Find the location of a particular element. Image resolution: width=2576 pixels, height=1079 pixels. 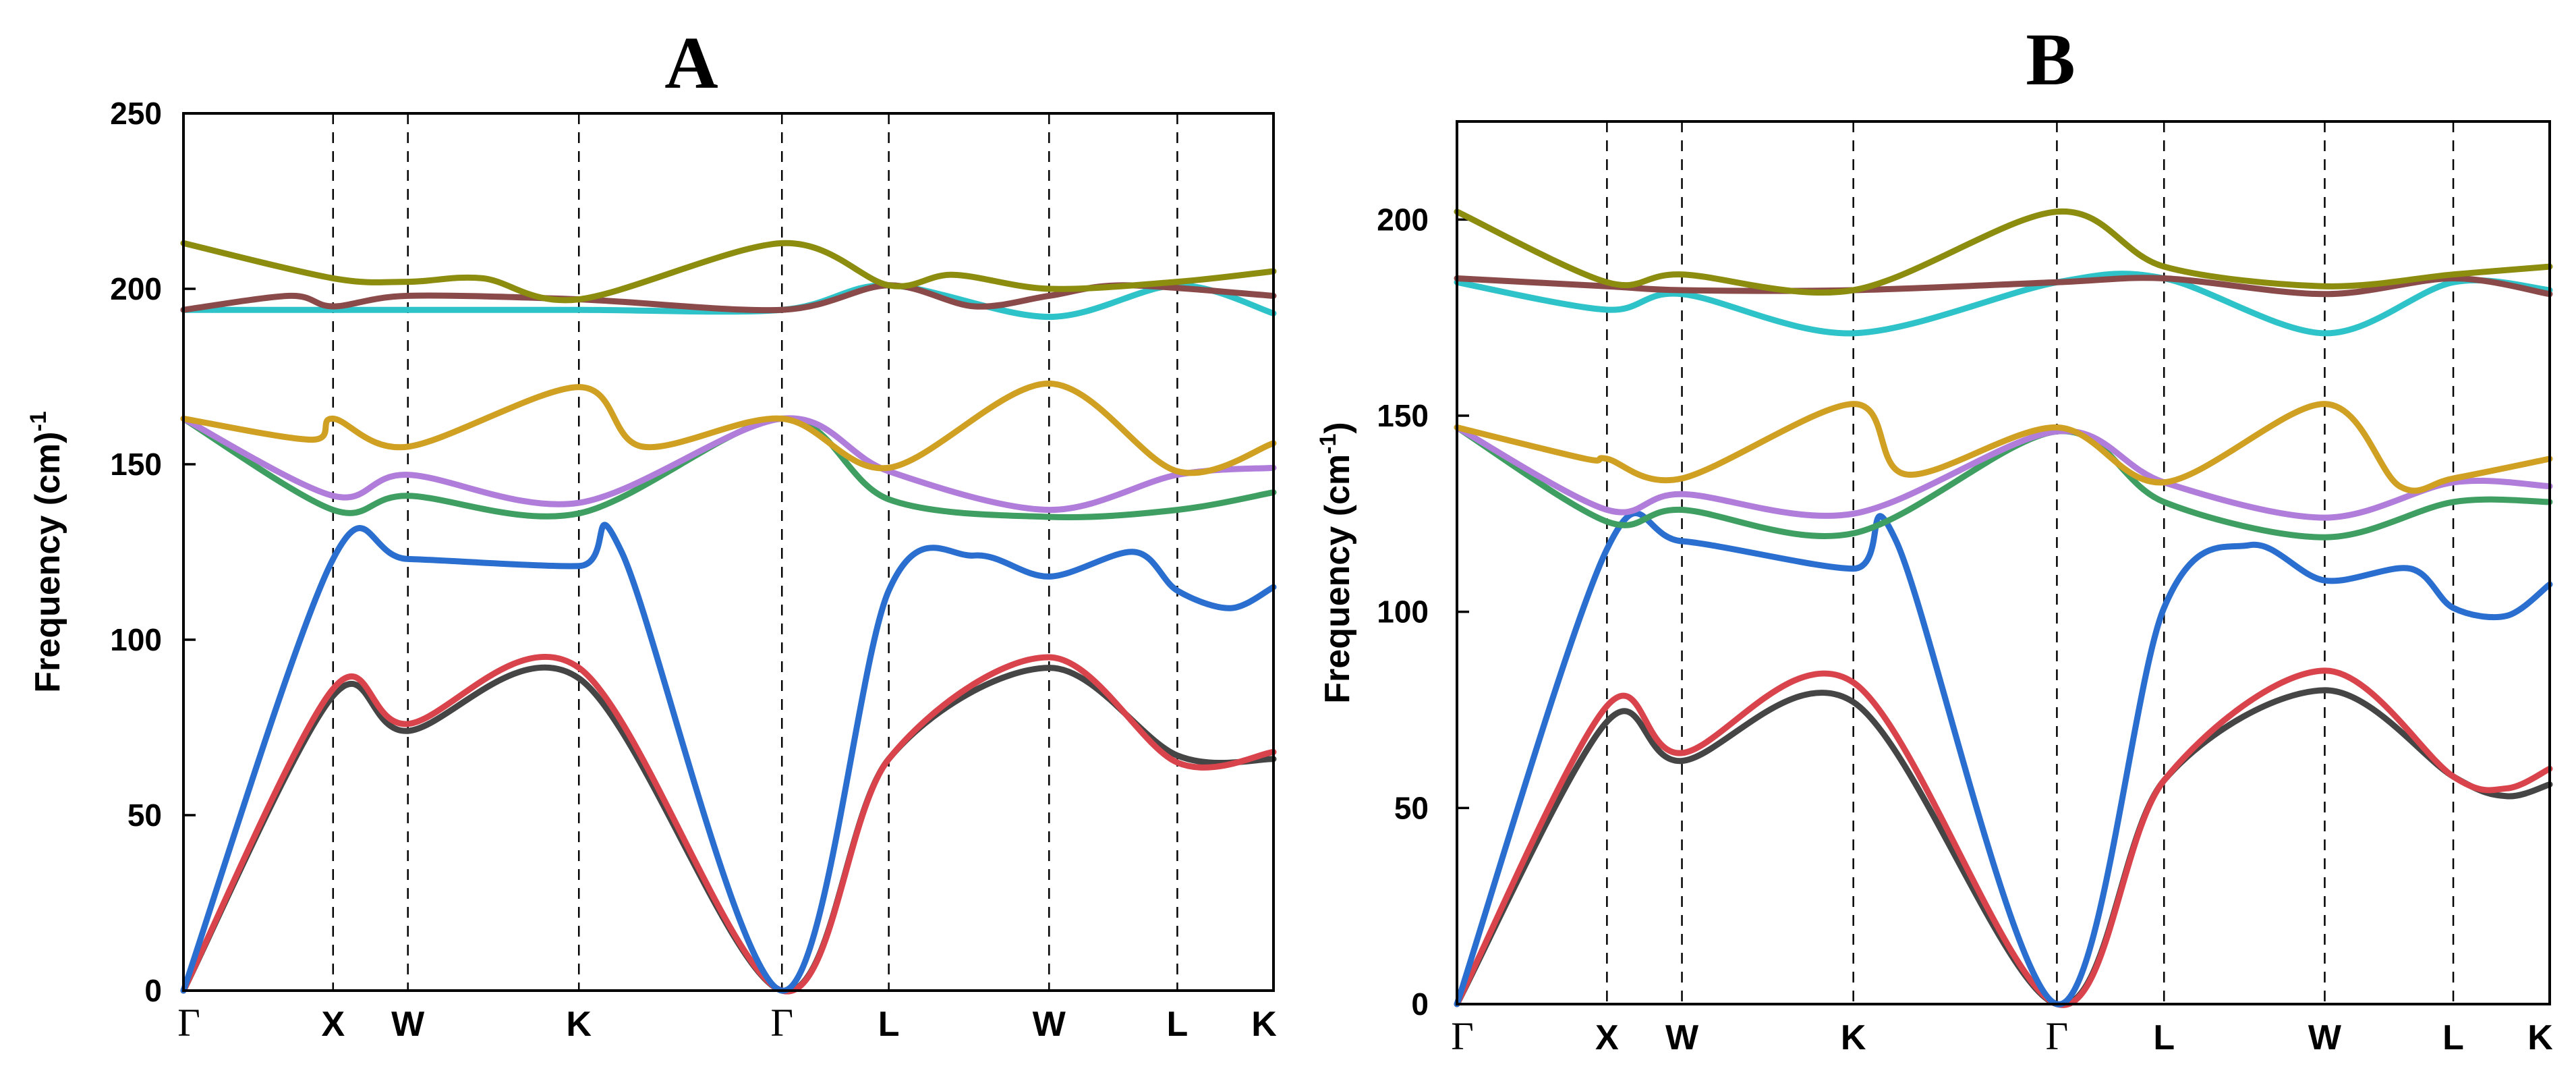

chart-title: A is located at coordinates (691, 63).